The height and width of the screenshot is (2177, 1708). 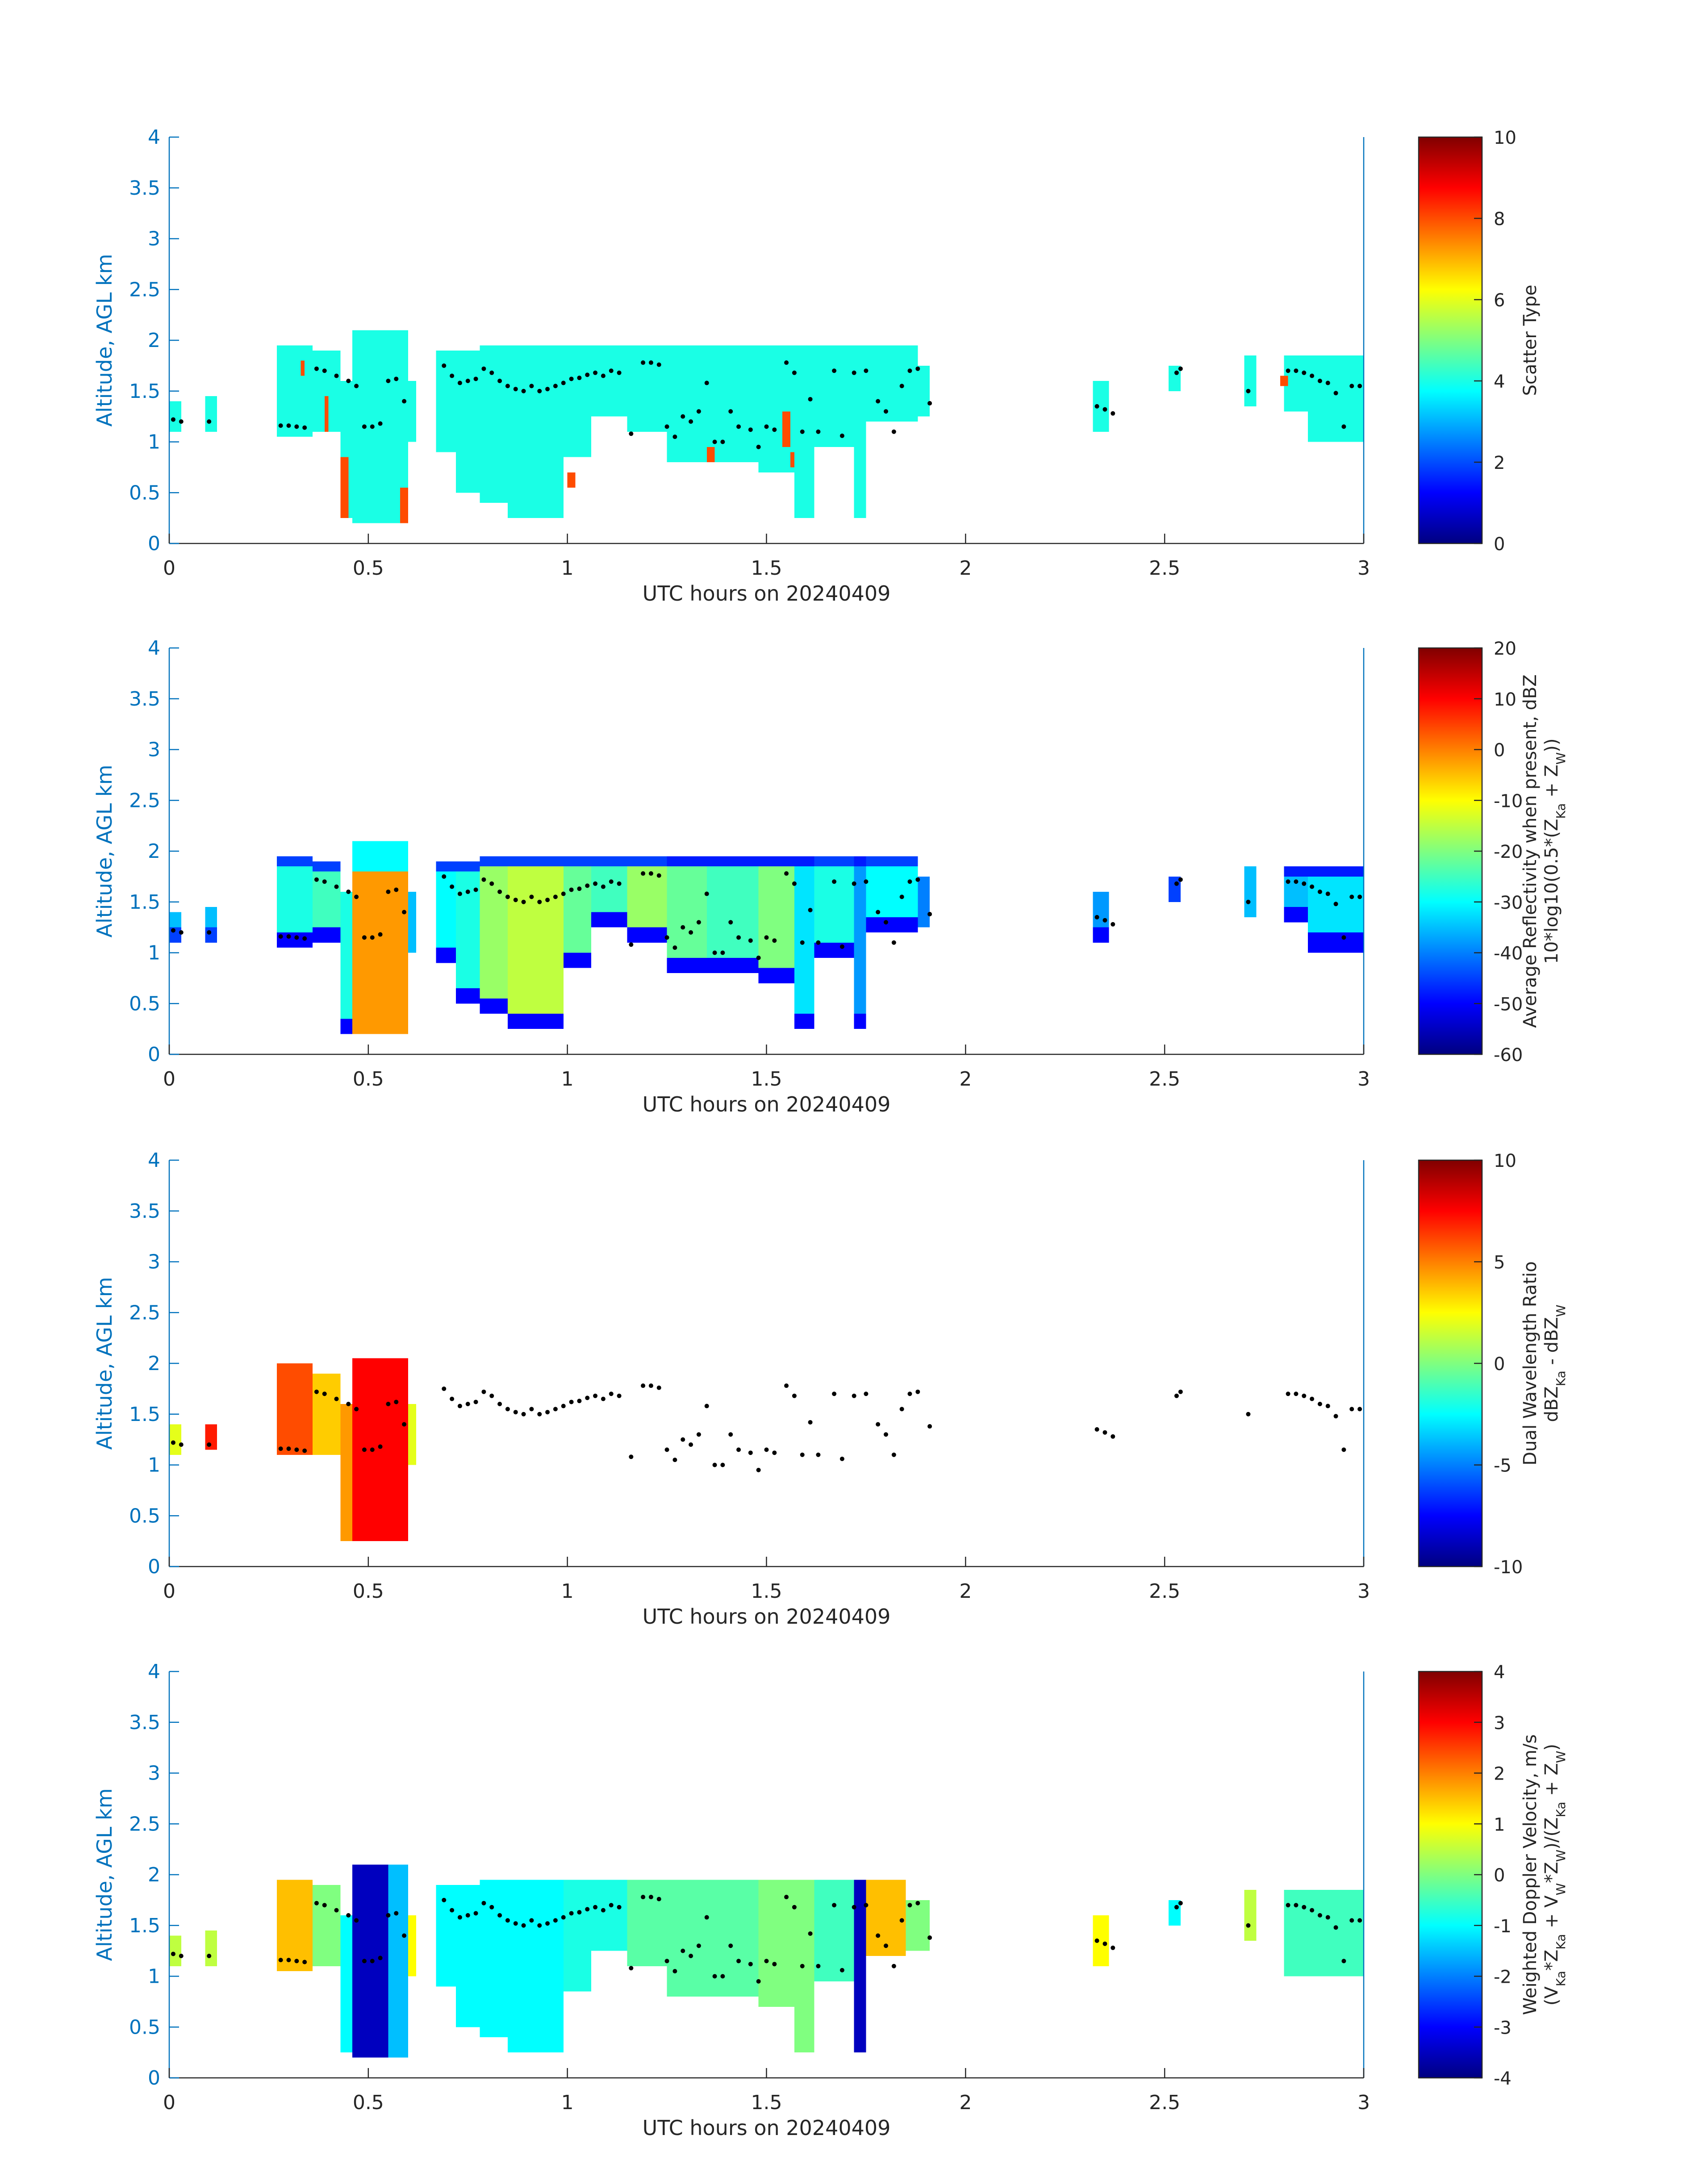 What do you see at coordinates (154, 340) in the screenshot?
I see `y-tick-label: 2` at bounding box center [154, 340].